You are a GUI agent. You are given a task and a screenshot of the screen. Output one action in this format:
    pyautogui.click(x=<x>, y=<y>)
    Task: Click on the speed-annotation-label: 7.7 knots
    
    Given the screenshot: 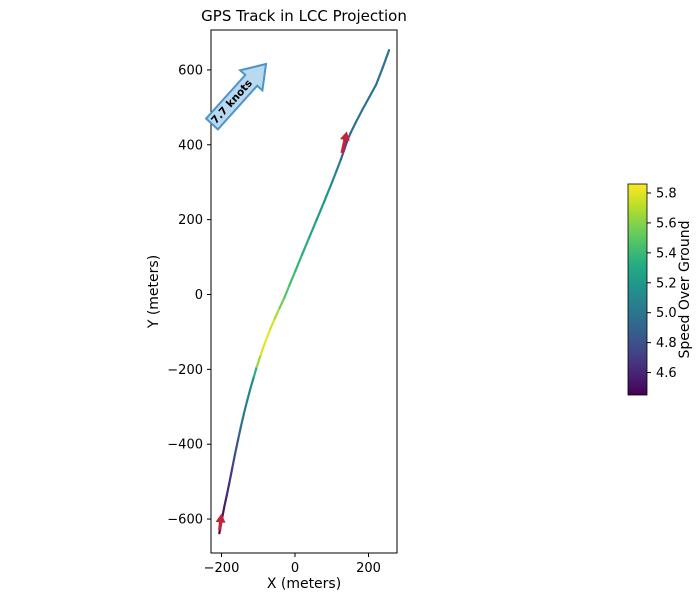 What is the action you would take?
    pyautogui.click(x=232, y=101)
    